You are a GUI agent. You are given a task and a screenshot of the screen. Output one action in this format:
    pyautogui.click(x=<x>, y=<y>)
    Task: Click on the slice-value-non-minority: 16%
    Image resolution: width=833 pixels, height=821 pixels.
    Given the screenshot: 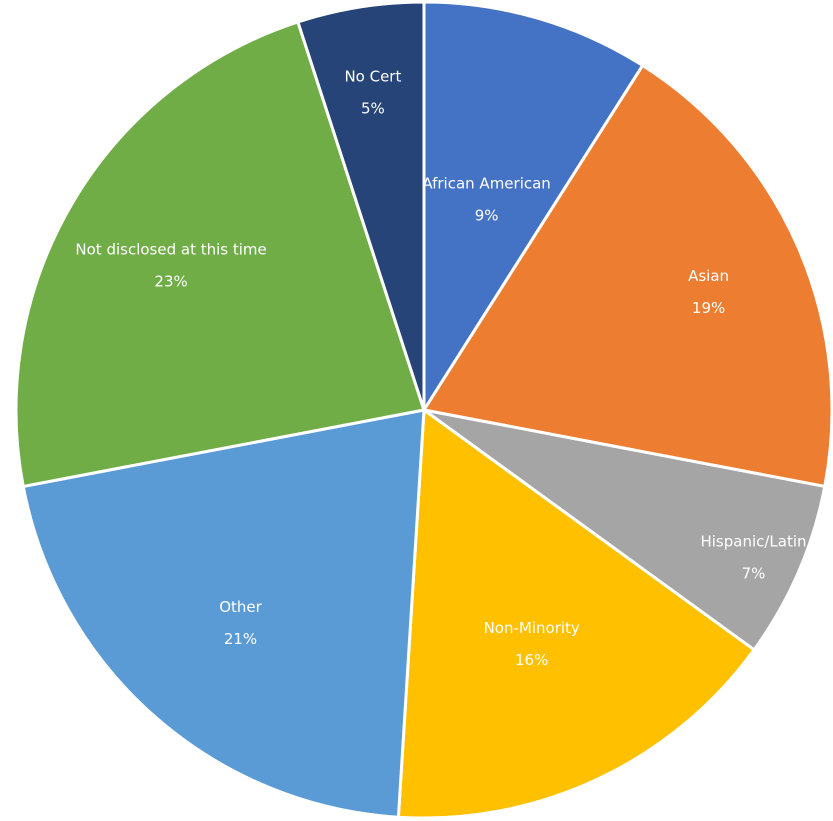 What is the action you would take?
    pyautogui.click(x=531, y=660)
    